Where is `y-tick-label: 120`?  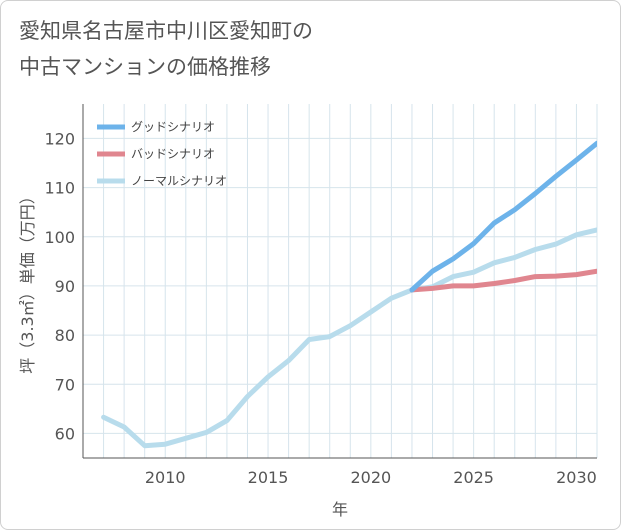 y-tick-label: 120 is located at coordinates (59, 138).